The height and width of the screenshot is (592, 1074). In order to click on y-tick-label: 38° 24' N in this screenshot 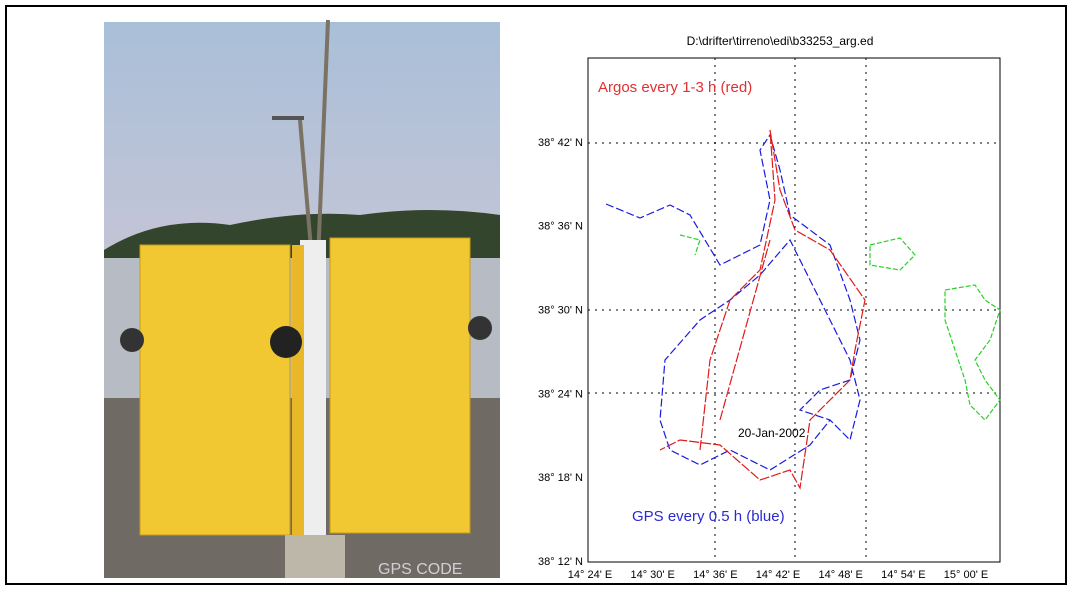, I will do `click(560, 394)`.